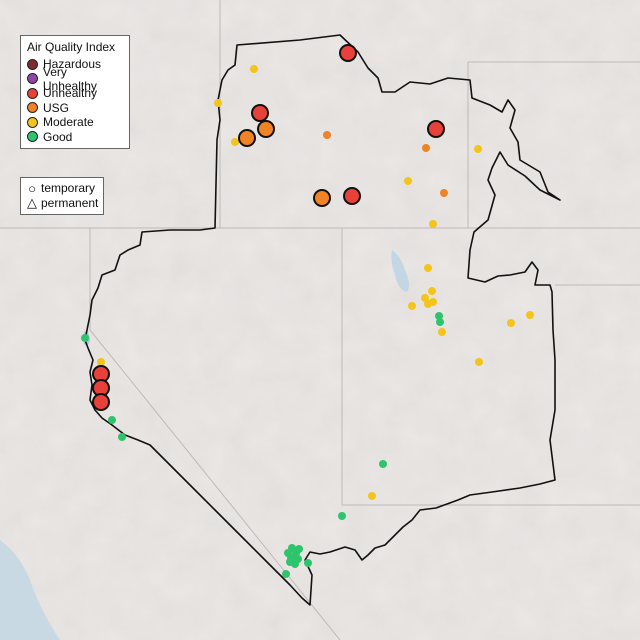 The width and height of the screenshot is (640, 640). What do you see at coordinates (32, 122) in the screenshot?
I see `moderate-swatch` at bounding box center [32, 122].